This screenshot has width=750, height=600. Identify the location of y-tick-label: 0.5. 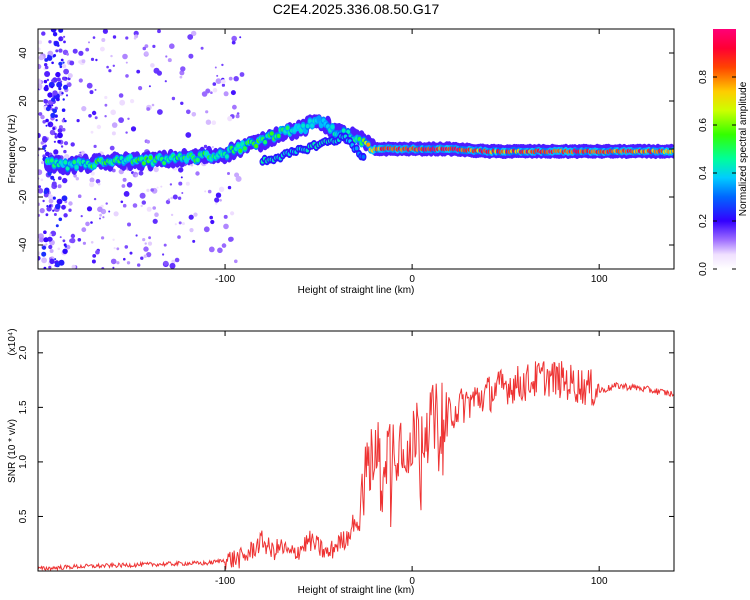
(23, 516).